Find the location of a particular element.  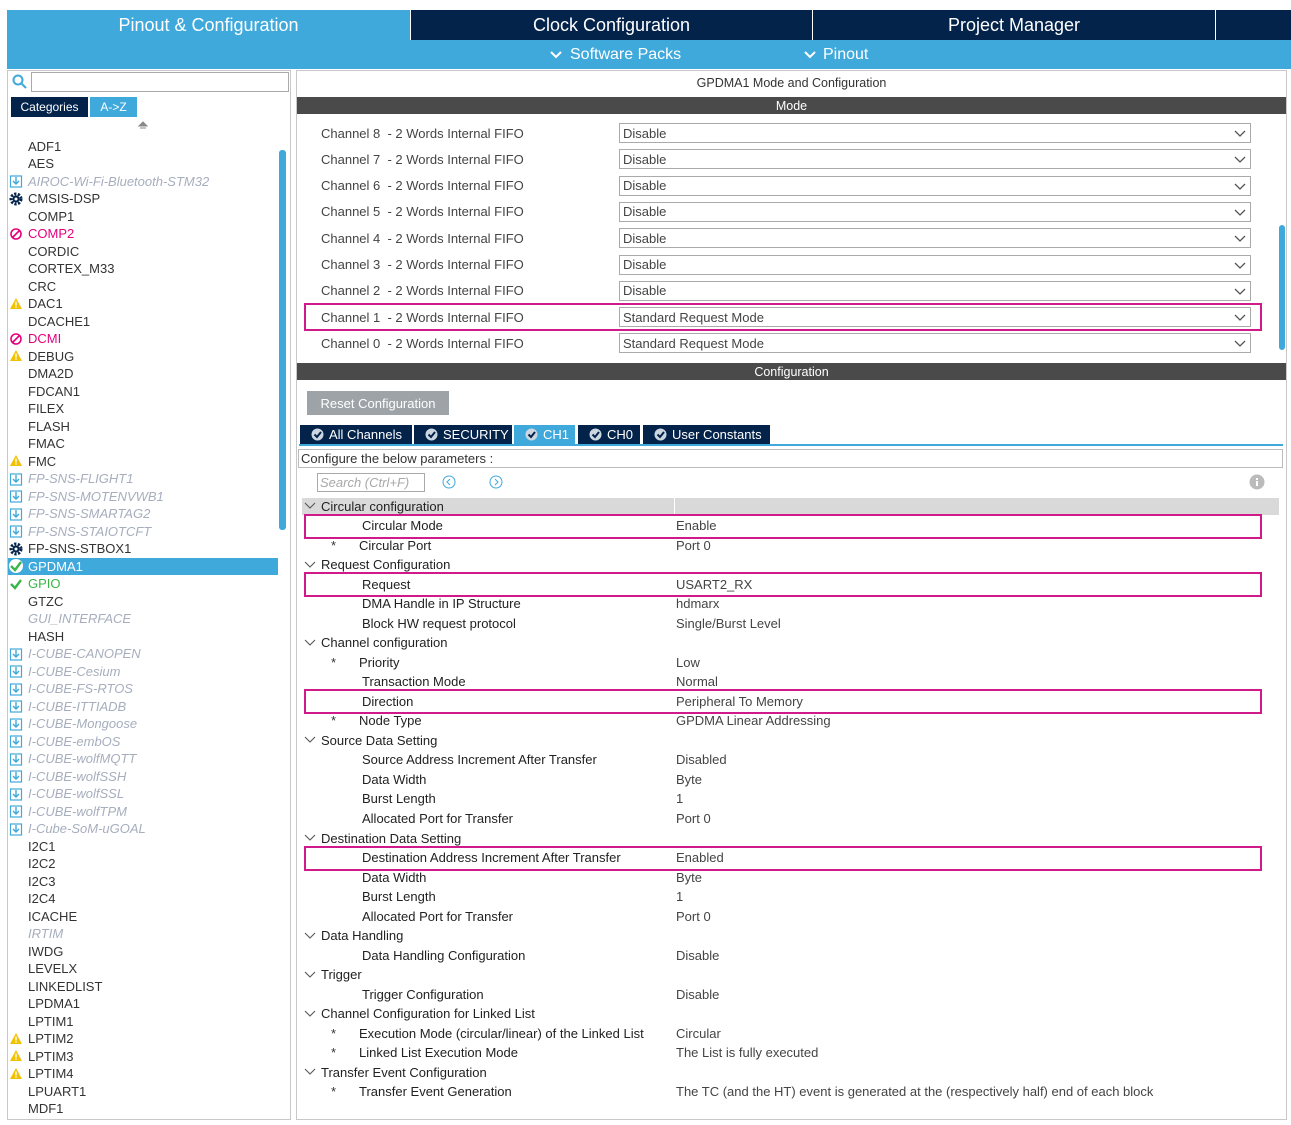

param-value: Circular is located at coordinates (698, 1033).